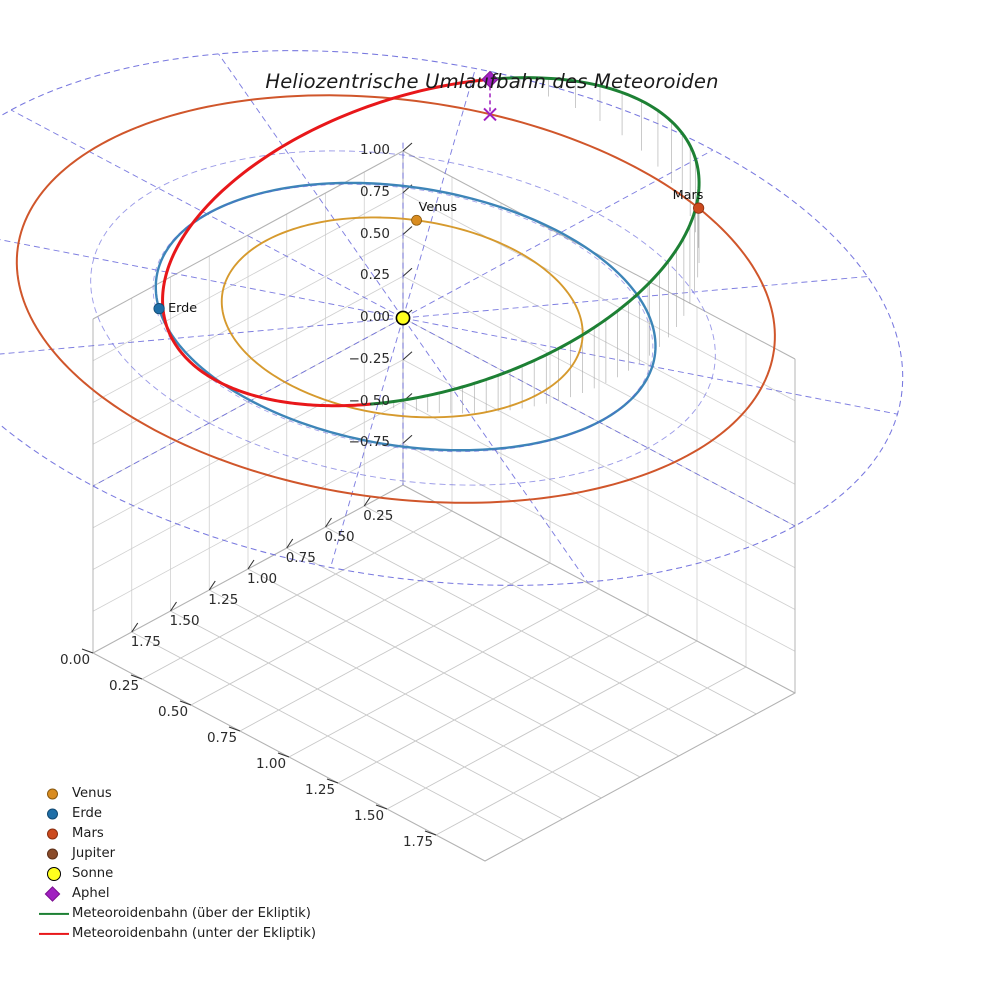  What do you see at coordinates (374, 191) in the screenshot?
I see `z-tick-1: 0.75` at bounding box center [374, 191].